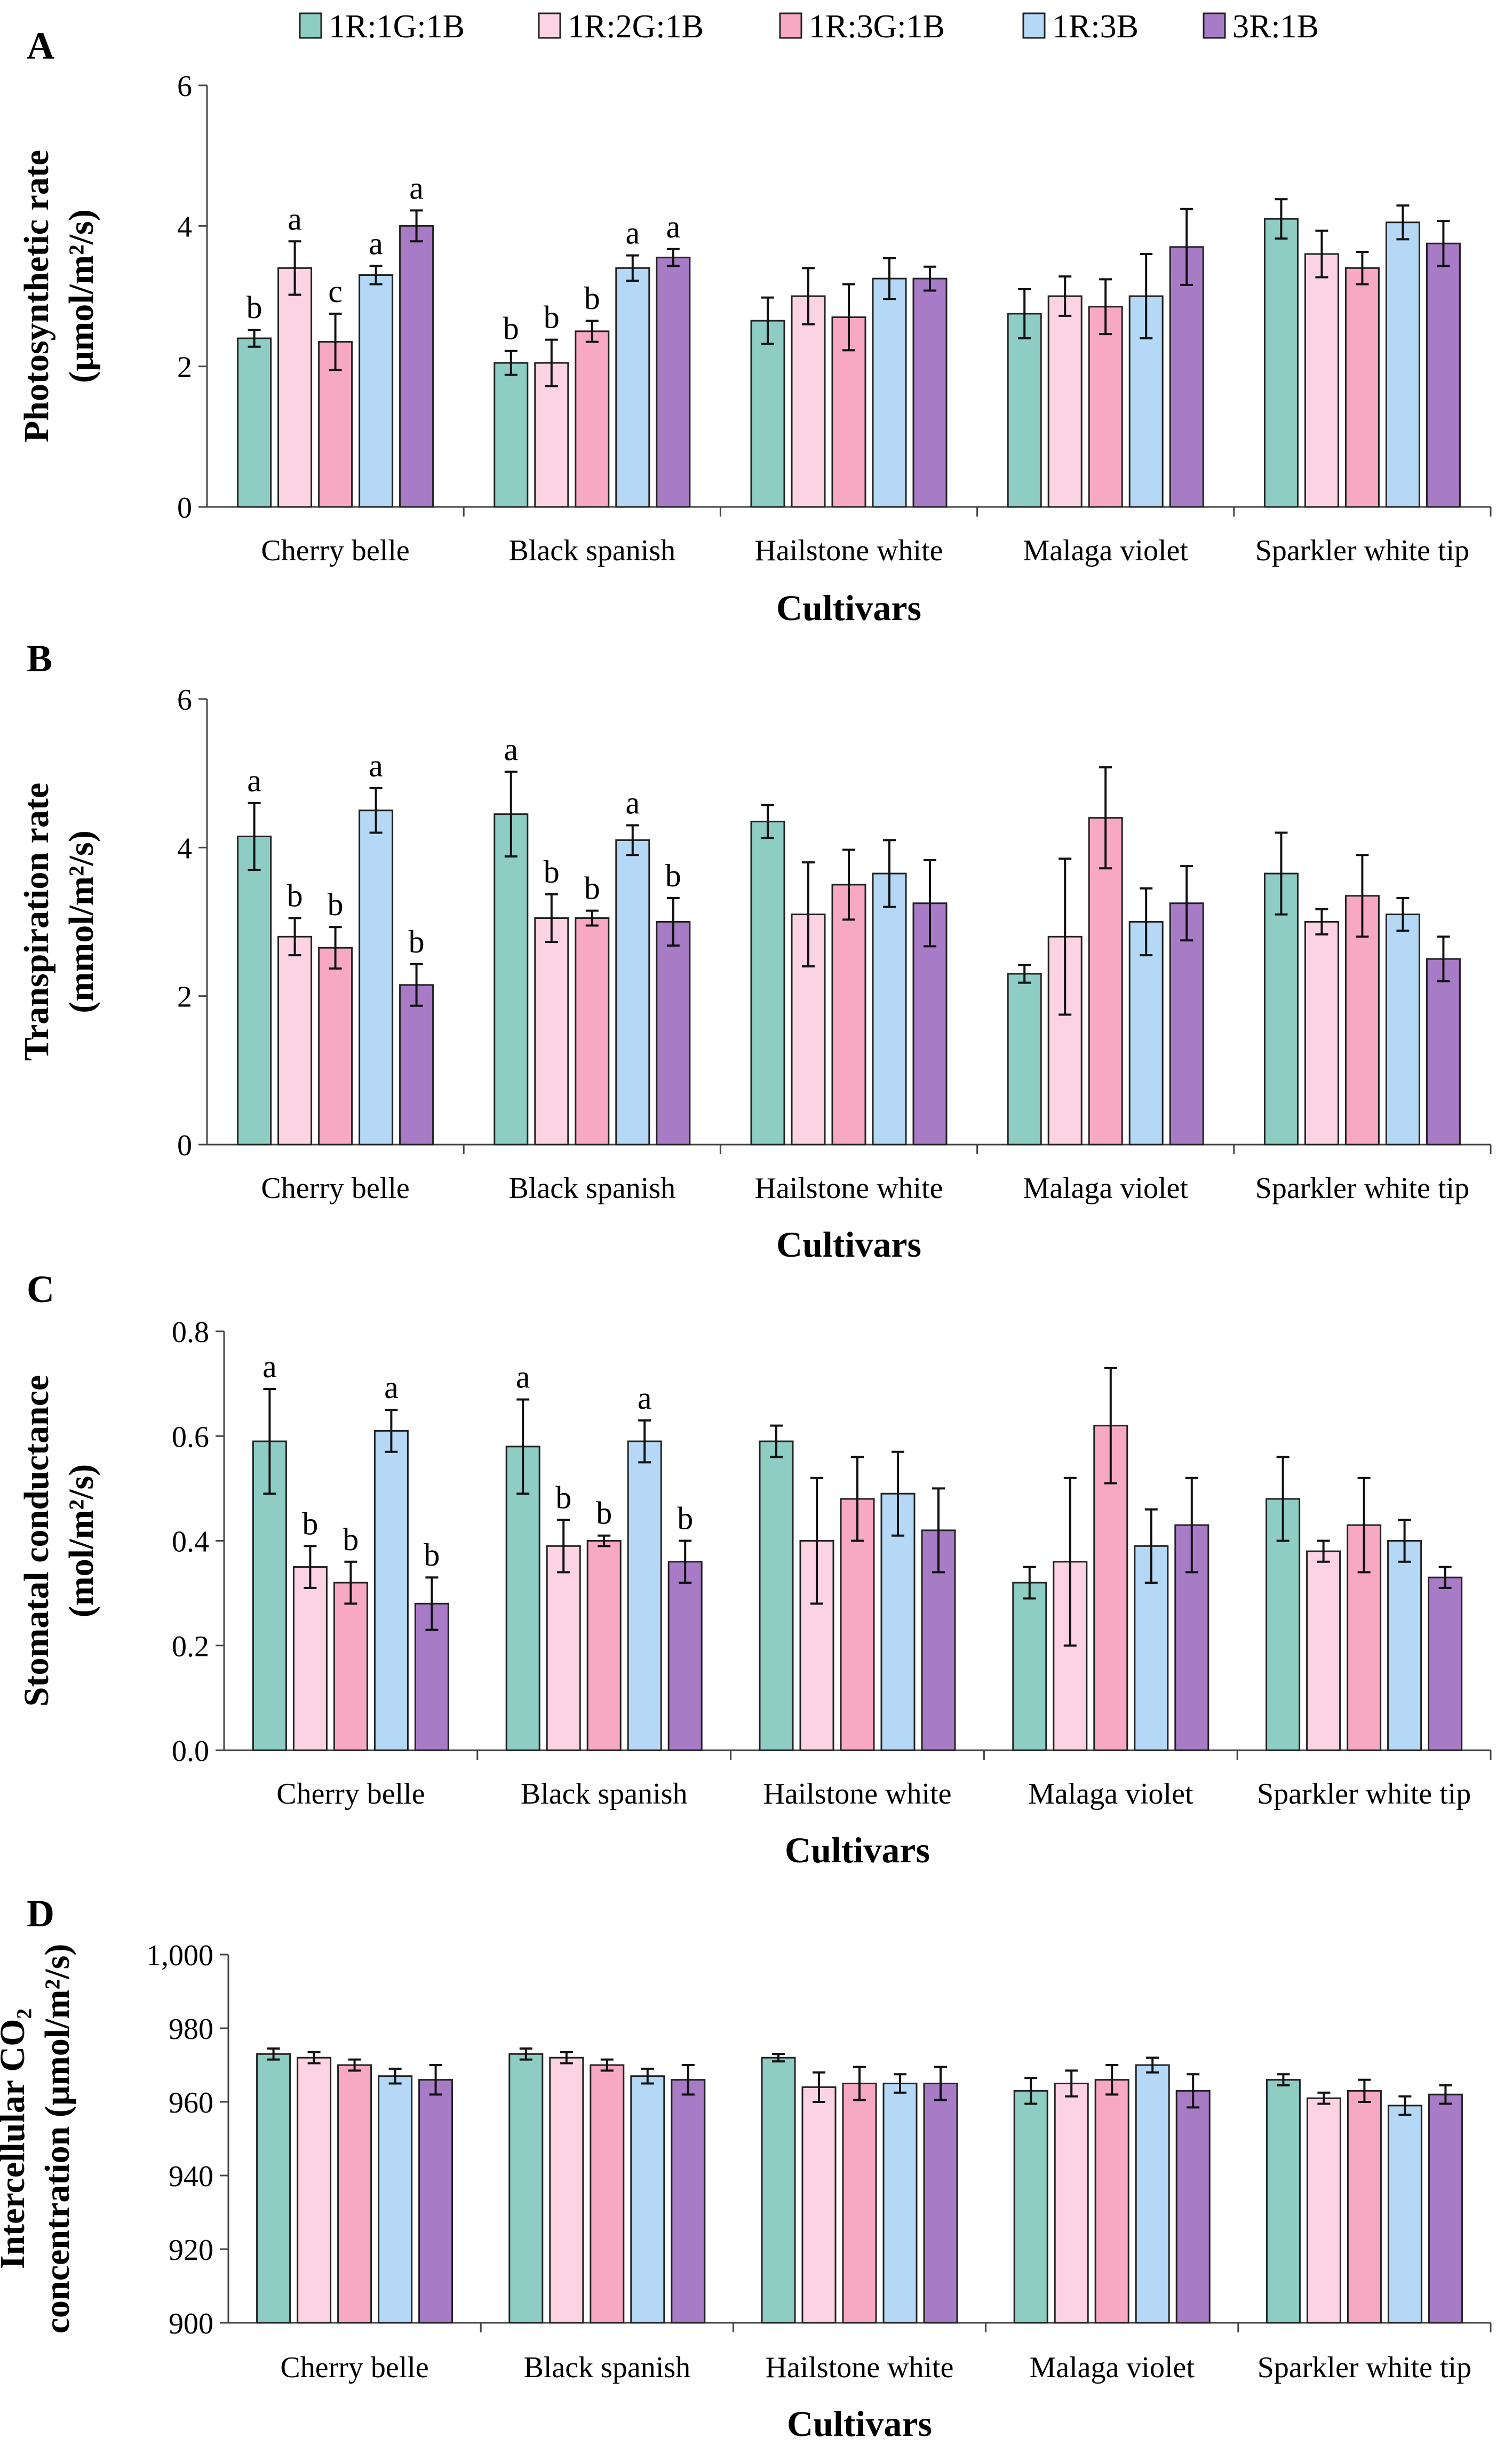 This screenshot has width=1512, height=2453. What do you see at coordinates (39, 658) in the screenshot?
I see `panel-letter: B` at bounding box center [39, 658].